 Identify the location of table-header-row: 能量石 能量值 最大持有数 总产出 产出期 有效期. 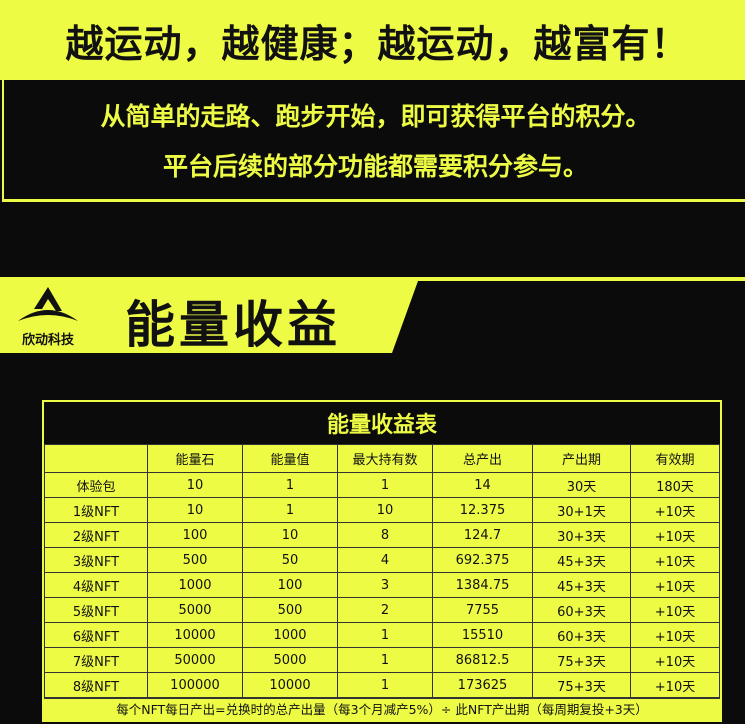
(382, 458).